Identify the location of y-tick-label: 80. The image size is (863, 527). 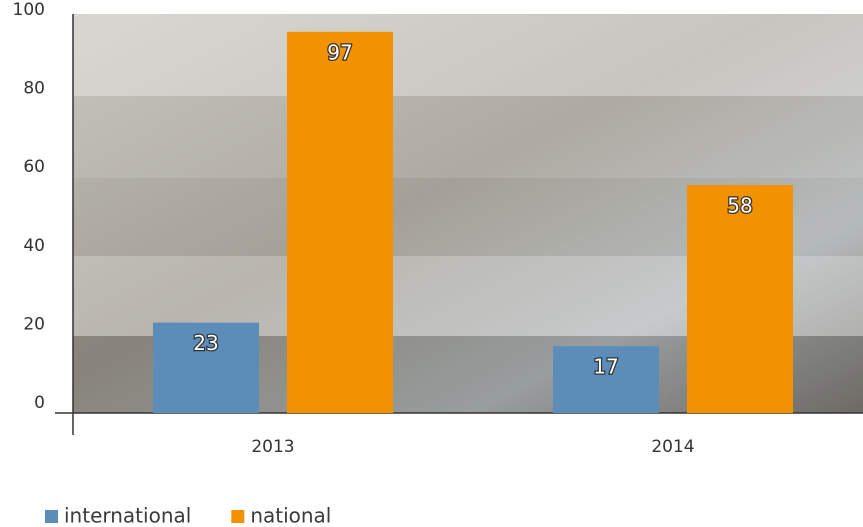
(34, 89).